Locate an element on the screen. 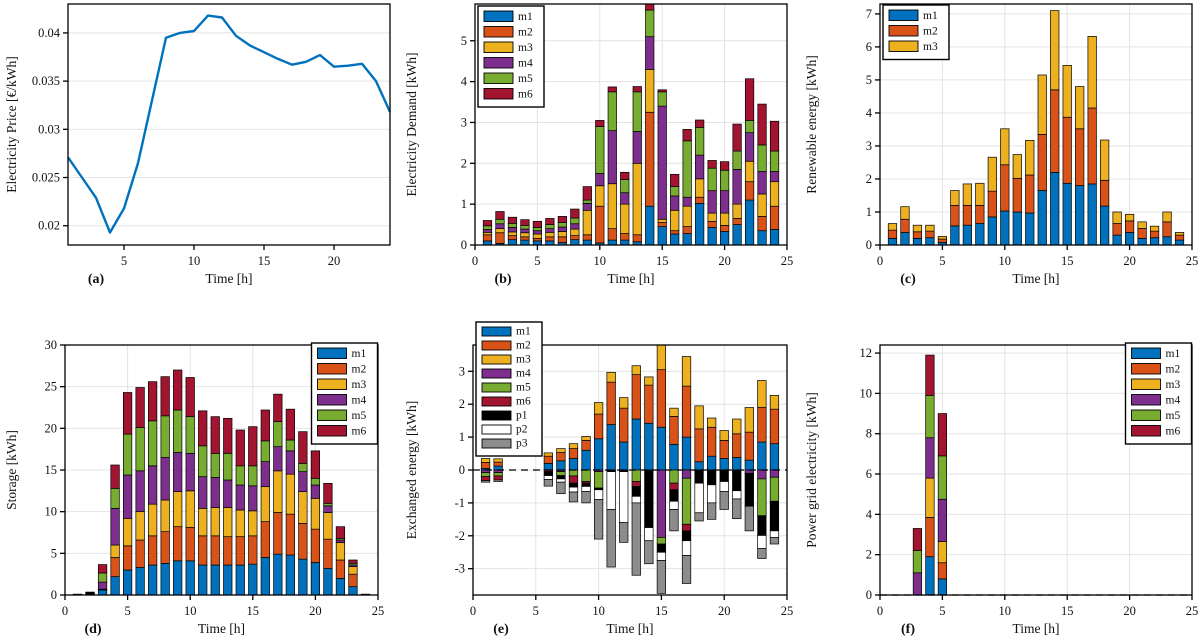  x-axis-label: Time [h] is located at coordinates (1035, 278).